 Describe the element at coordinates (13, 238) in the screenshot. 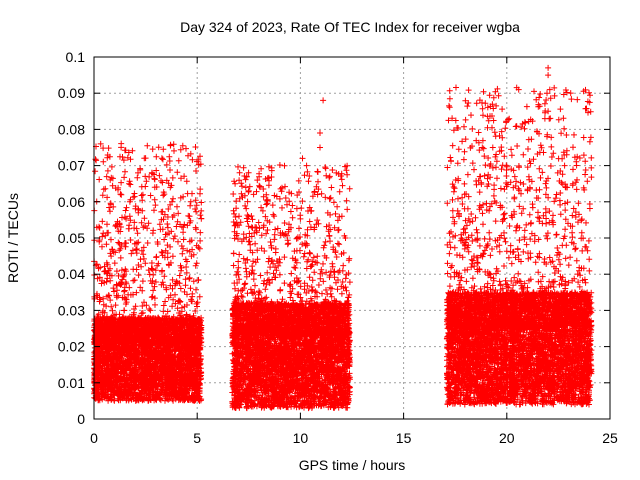

I see `y-axis-label: ROTI / TECUs` at that location.